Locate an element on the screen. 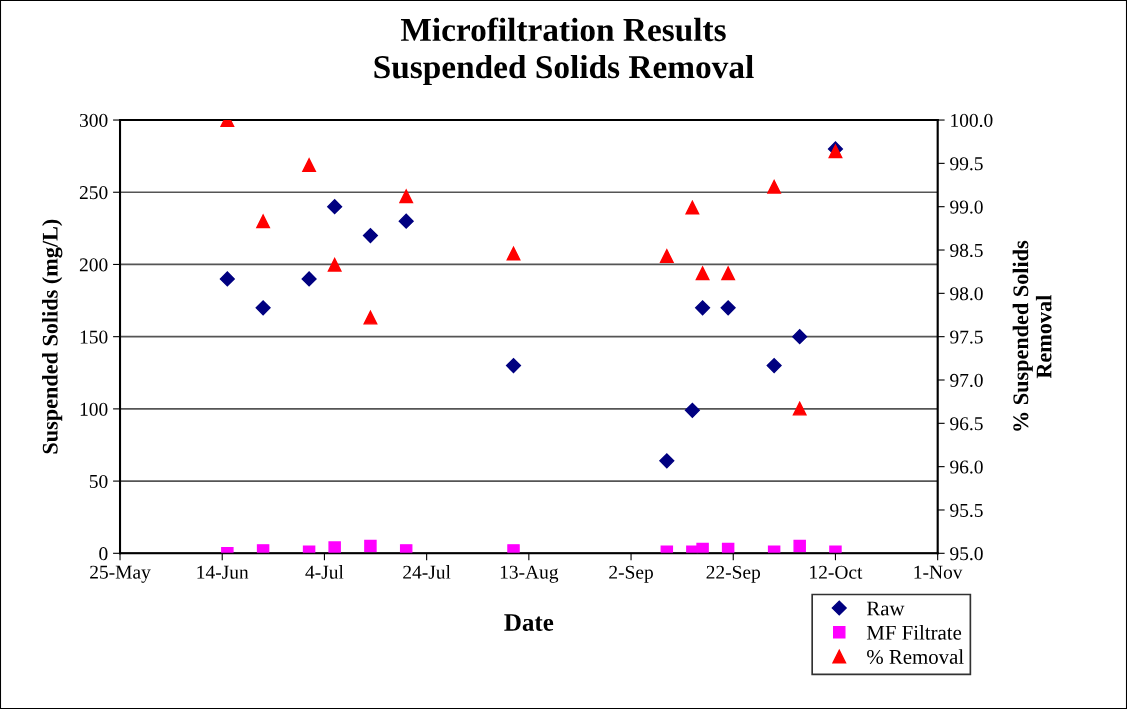 The width and height of the screenshot is (1127, 709). y2-tick-label: 95.0 is located at coordinates (966, 554).